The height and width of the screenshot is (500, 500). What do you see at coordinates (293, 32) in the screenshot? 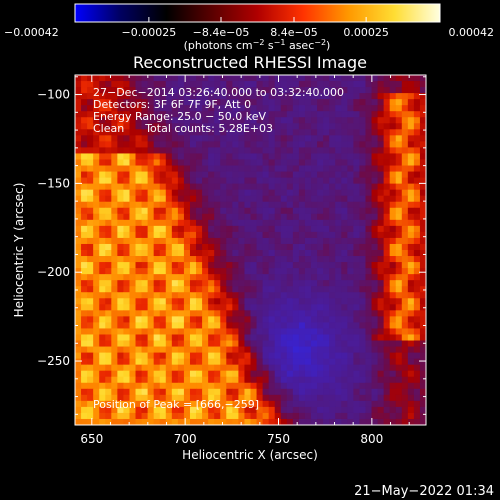
I see `colorbar-tick-label: 8.4e−05` at bounding box center [293, 32].